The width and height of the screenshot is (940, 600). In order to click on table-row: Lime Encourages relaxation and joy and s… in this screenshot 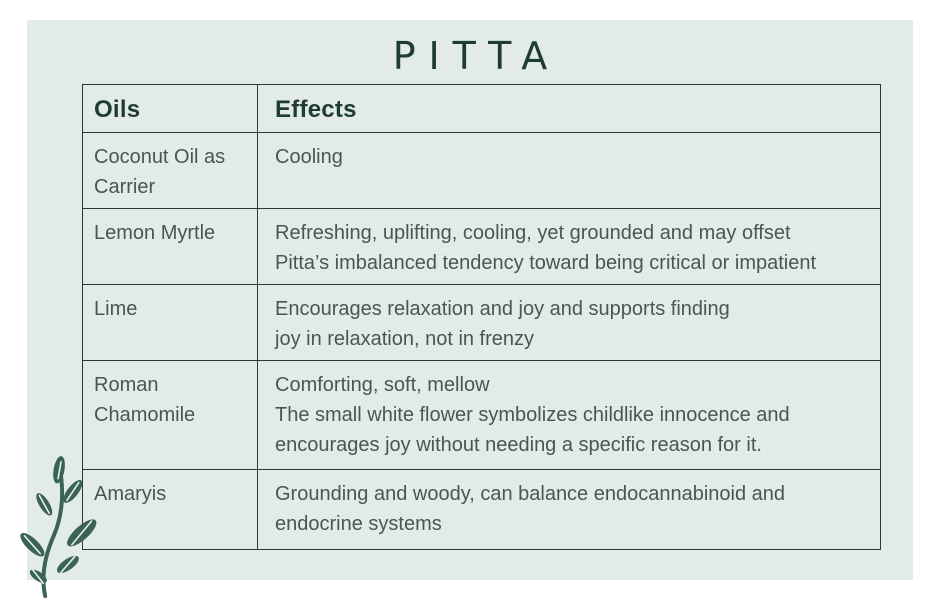, I will do `click(481, 322)`.